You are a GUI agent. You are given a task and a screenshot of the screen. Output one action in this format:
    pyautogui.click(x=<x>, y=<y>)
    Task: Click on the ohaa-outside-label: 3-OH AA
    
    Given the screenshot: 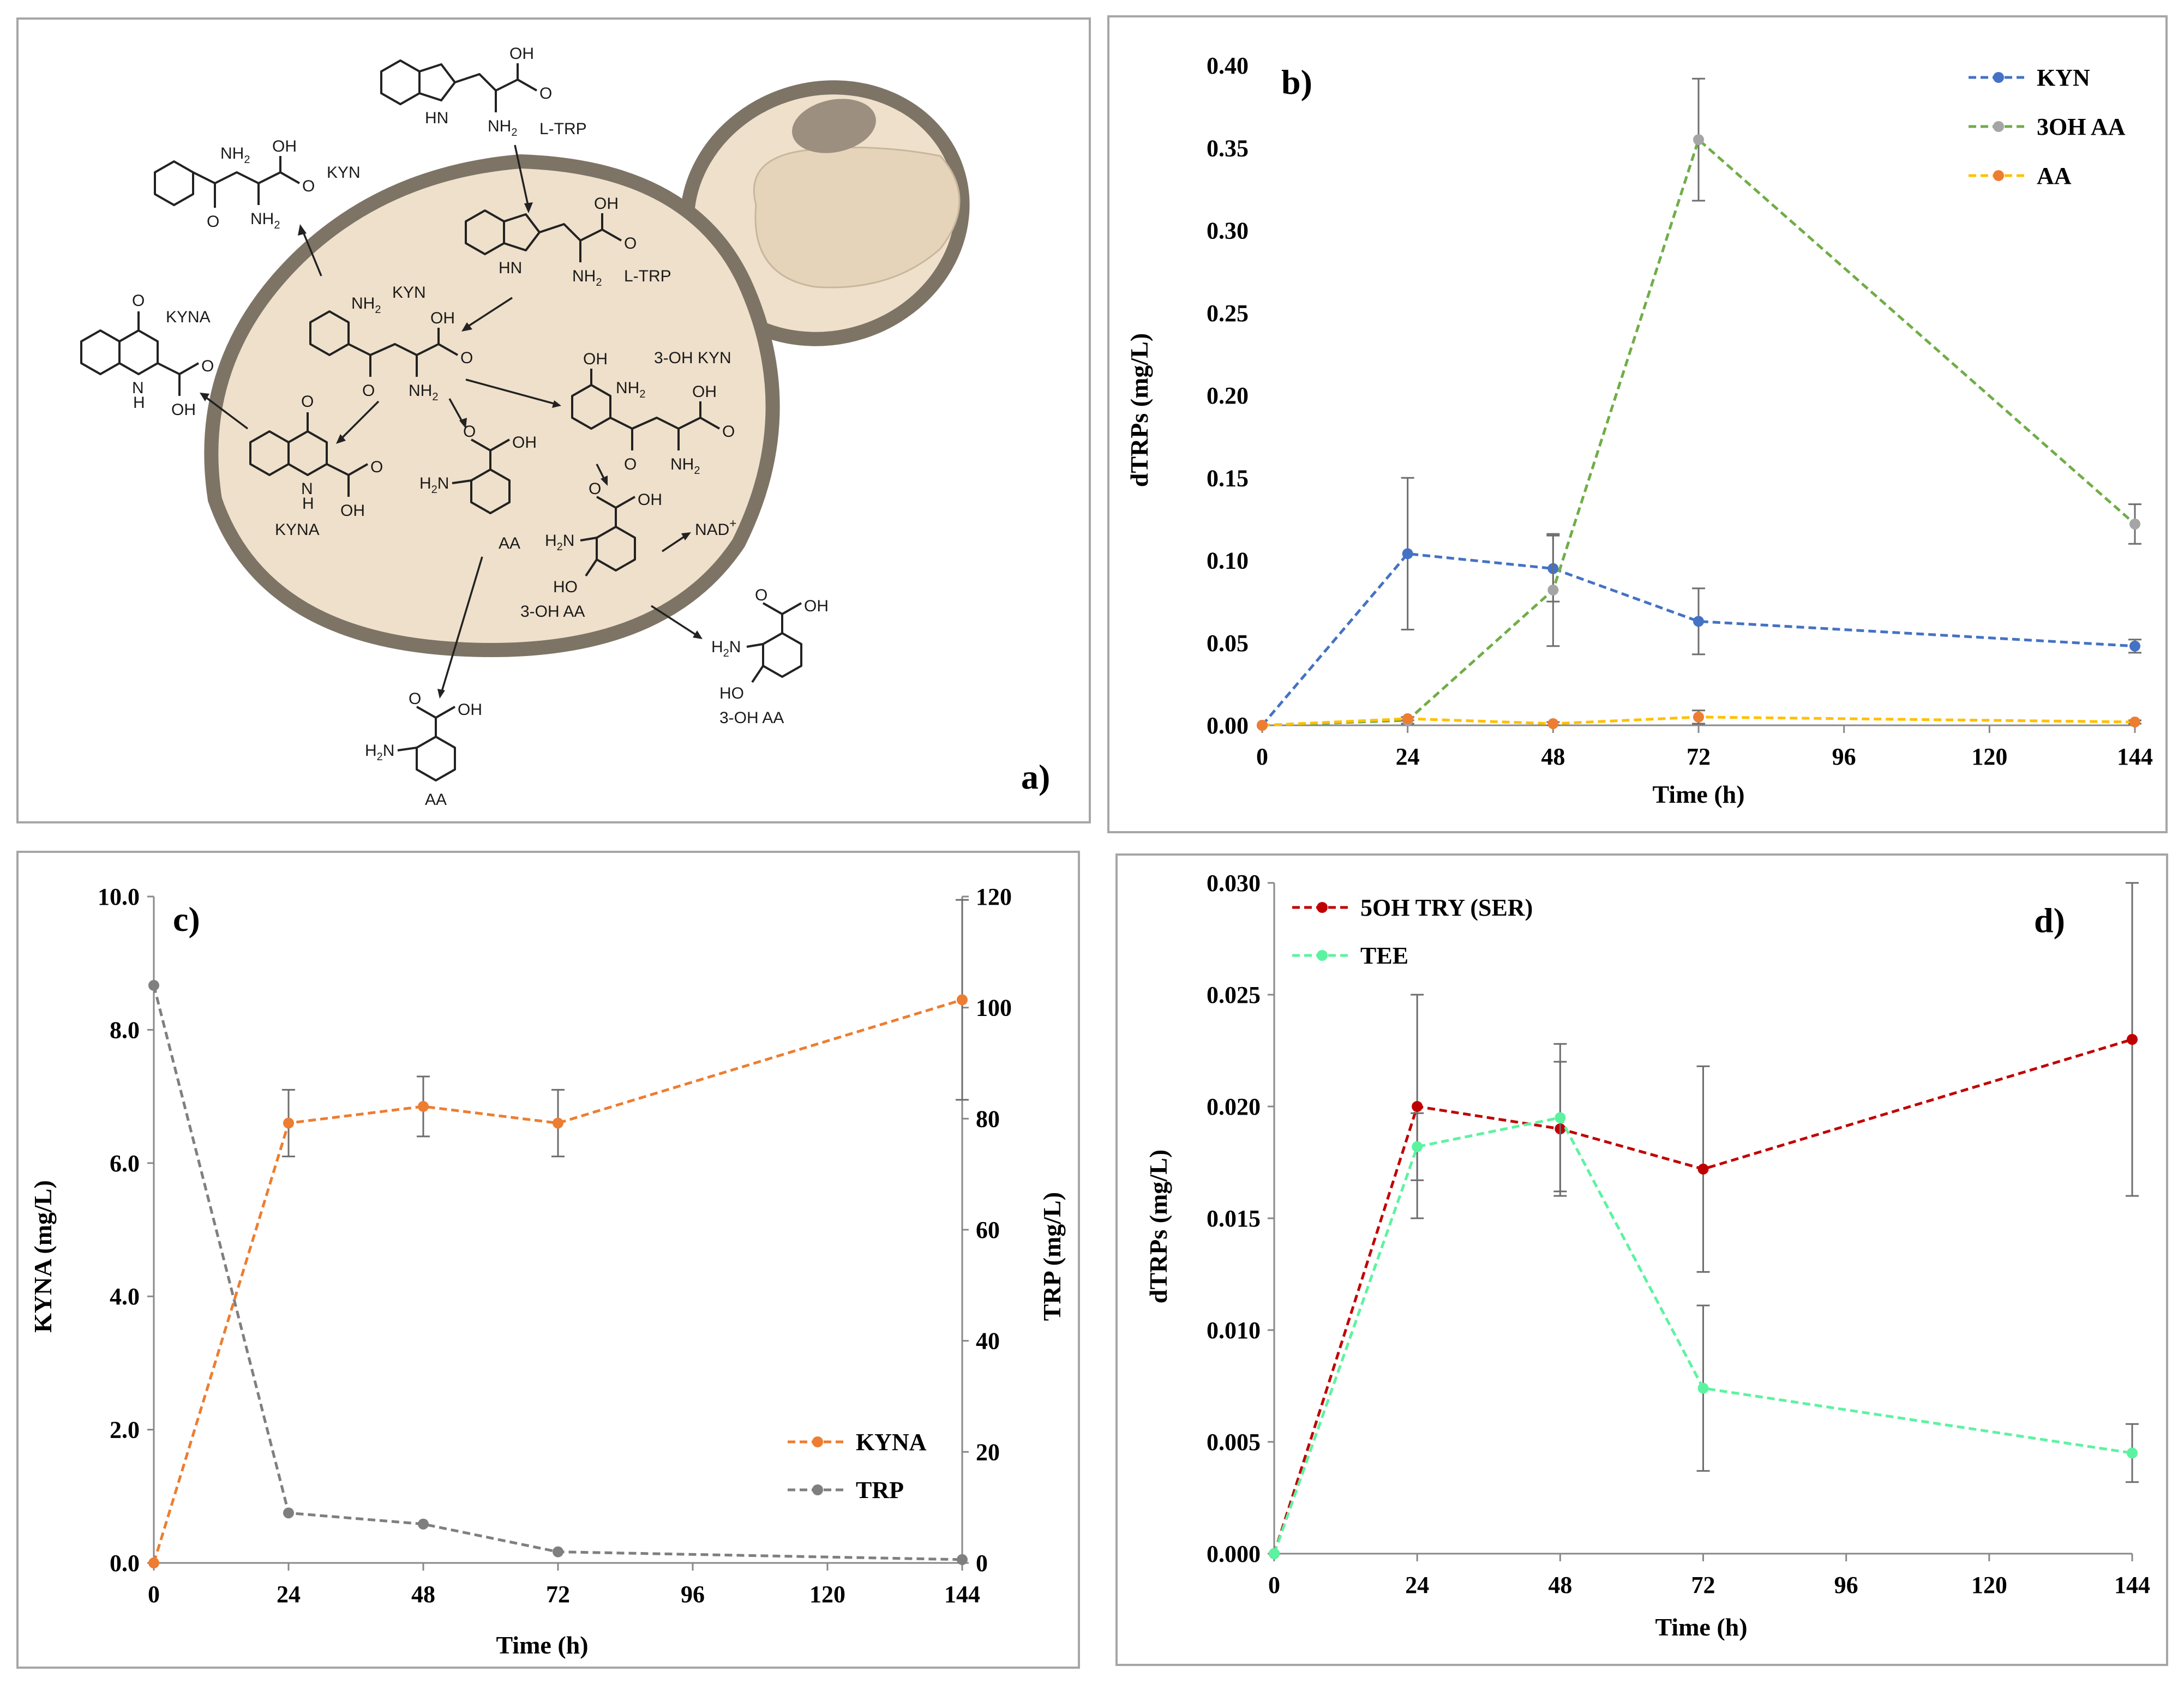 What is the action you would take?
    pyautogui.click(x=751, y=718)
    